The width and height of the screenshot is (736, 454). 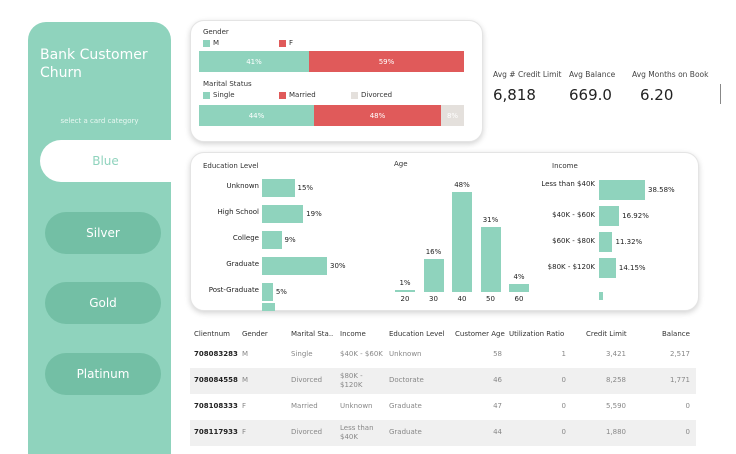 What do you see at coordinates (282, 43) in the screenshot?
I see `legend-swatch-f` at bounding box center [282, 43].